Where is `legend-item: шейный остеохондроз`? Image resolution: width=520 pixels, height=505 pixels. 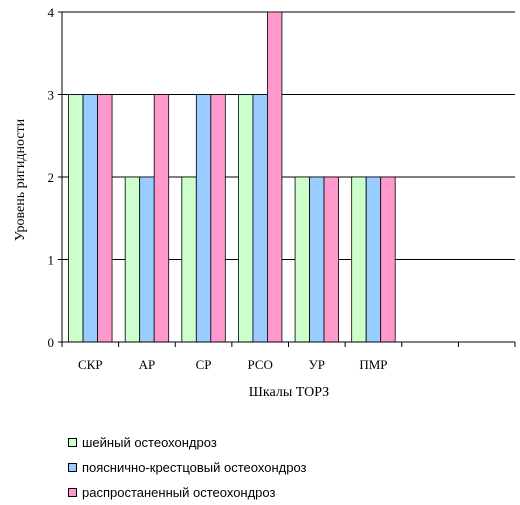 legend-item: шейный остеохондроз is located at coordinates (187, 442).